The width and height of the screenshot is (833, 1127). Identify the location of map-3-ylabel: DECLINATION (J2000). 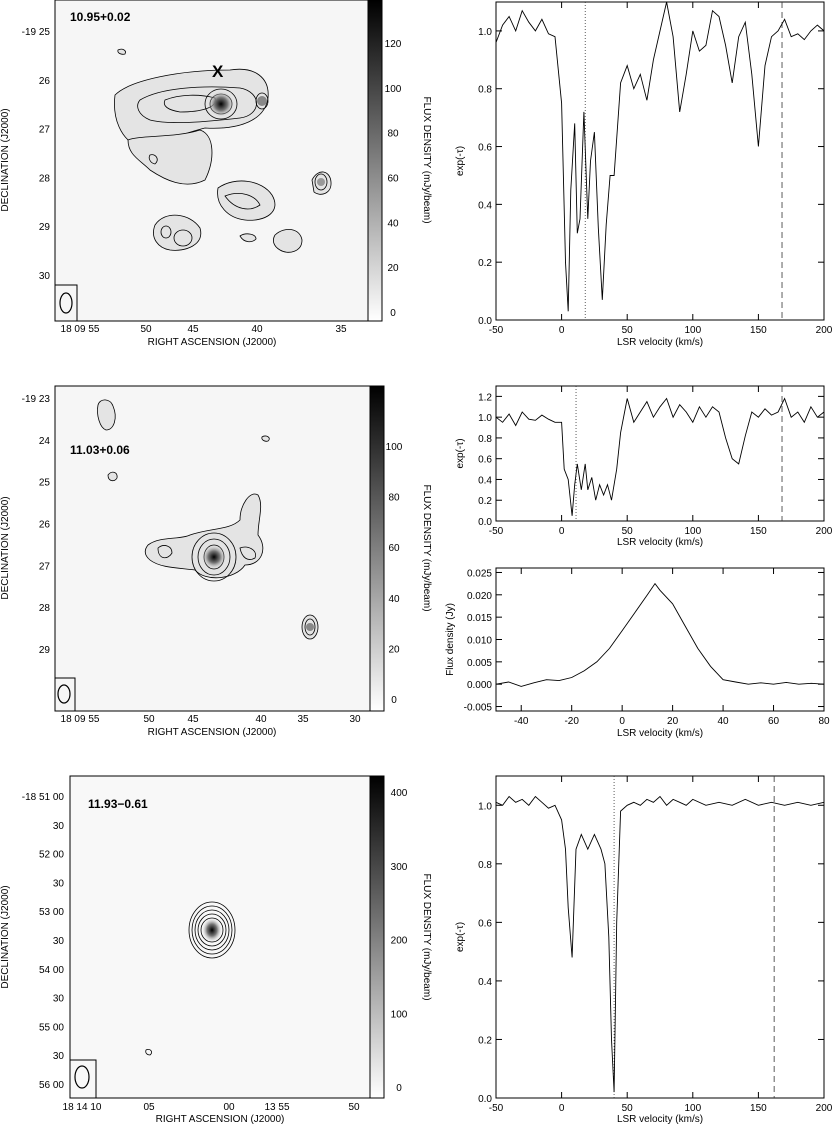
(5, 936).